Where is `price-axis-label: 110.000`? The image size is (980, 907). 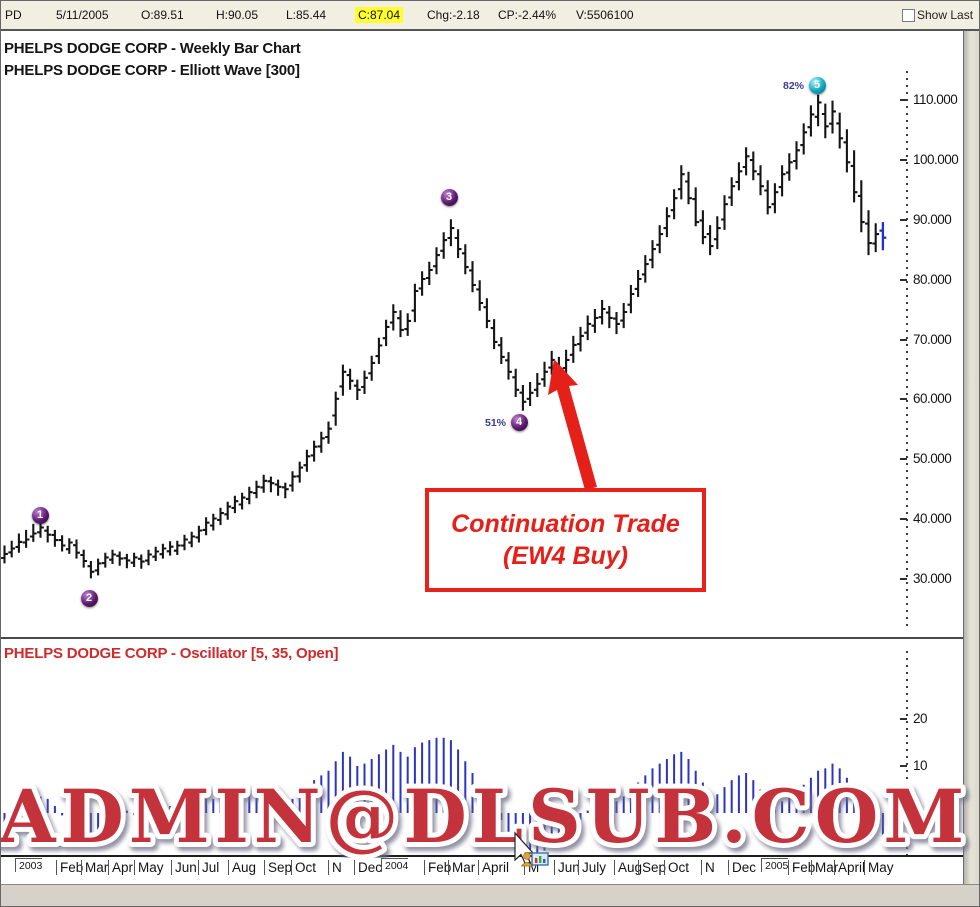
price-axis-label: 110.000 is located at coordinates (935, 99).